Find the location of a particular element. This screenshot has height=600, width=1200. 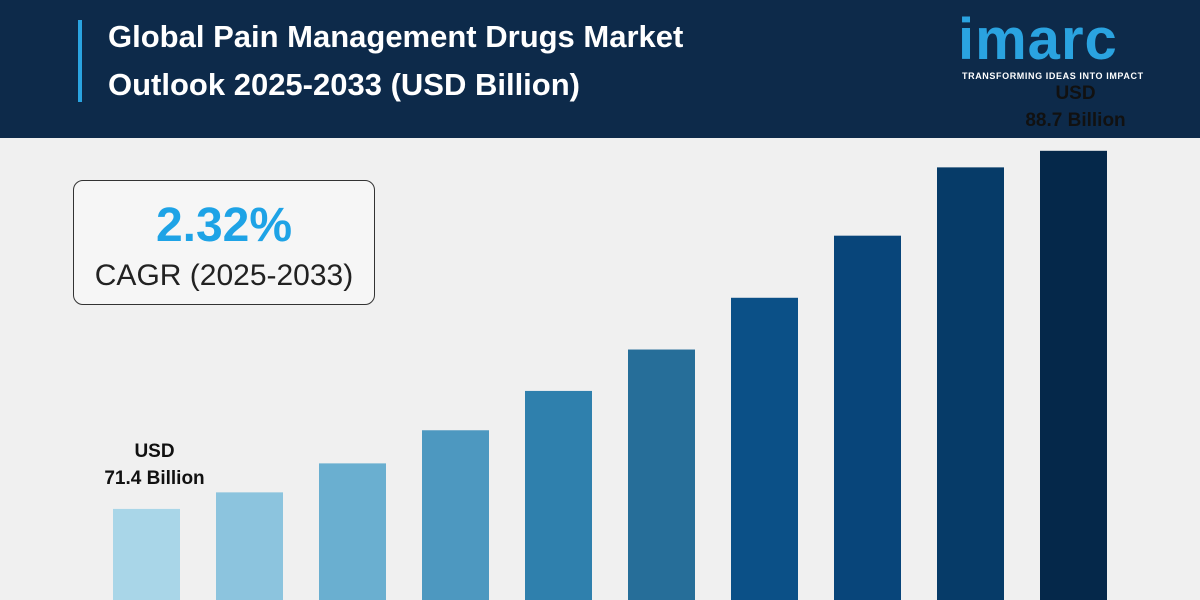

imarc-logo: imarc TRANSFORMING IDEAS INTO IMPACT is located at coordinates (1063, 46).